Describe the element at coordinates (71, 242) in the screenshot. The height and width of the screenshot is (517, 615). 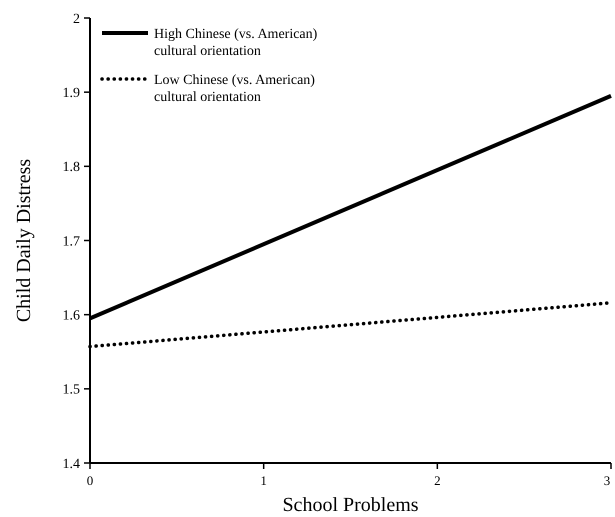
I see `y-tick-label: 1.7` at that location.